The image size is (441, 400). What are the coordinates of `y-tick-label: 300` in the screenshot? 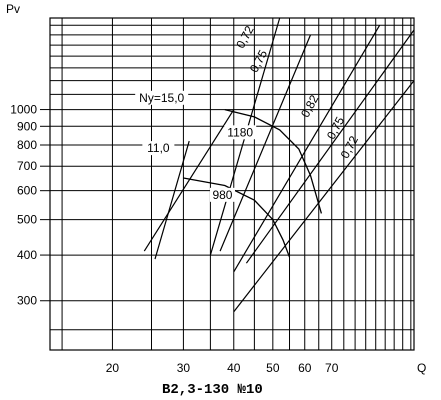 It's located at (27, 301).